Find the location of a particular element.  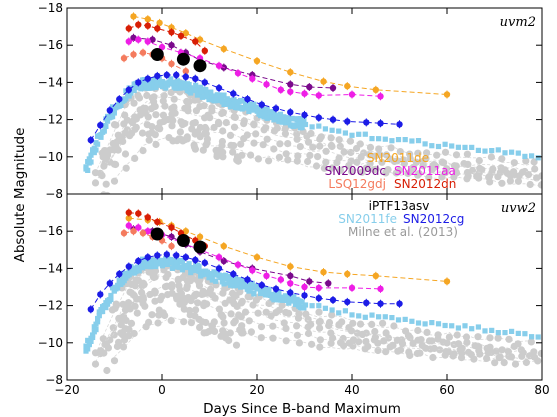

y-tick-label: −18 is located at coordinates (50, 8).